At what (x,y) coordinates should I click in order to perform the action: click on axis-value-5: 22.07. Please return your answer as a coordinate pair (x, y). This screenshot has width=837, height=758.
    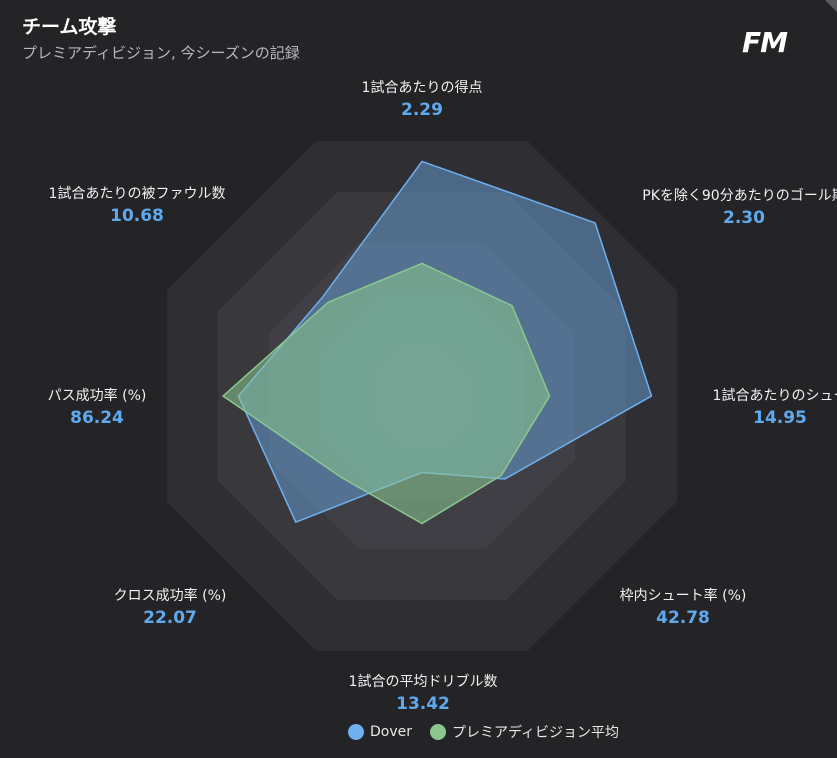
    Looking at the image, I should click on (170, 618).